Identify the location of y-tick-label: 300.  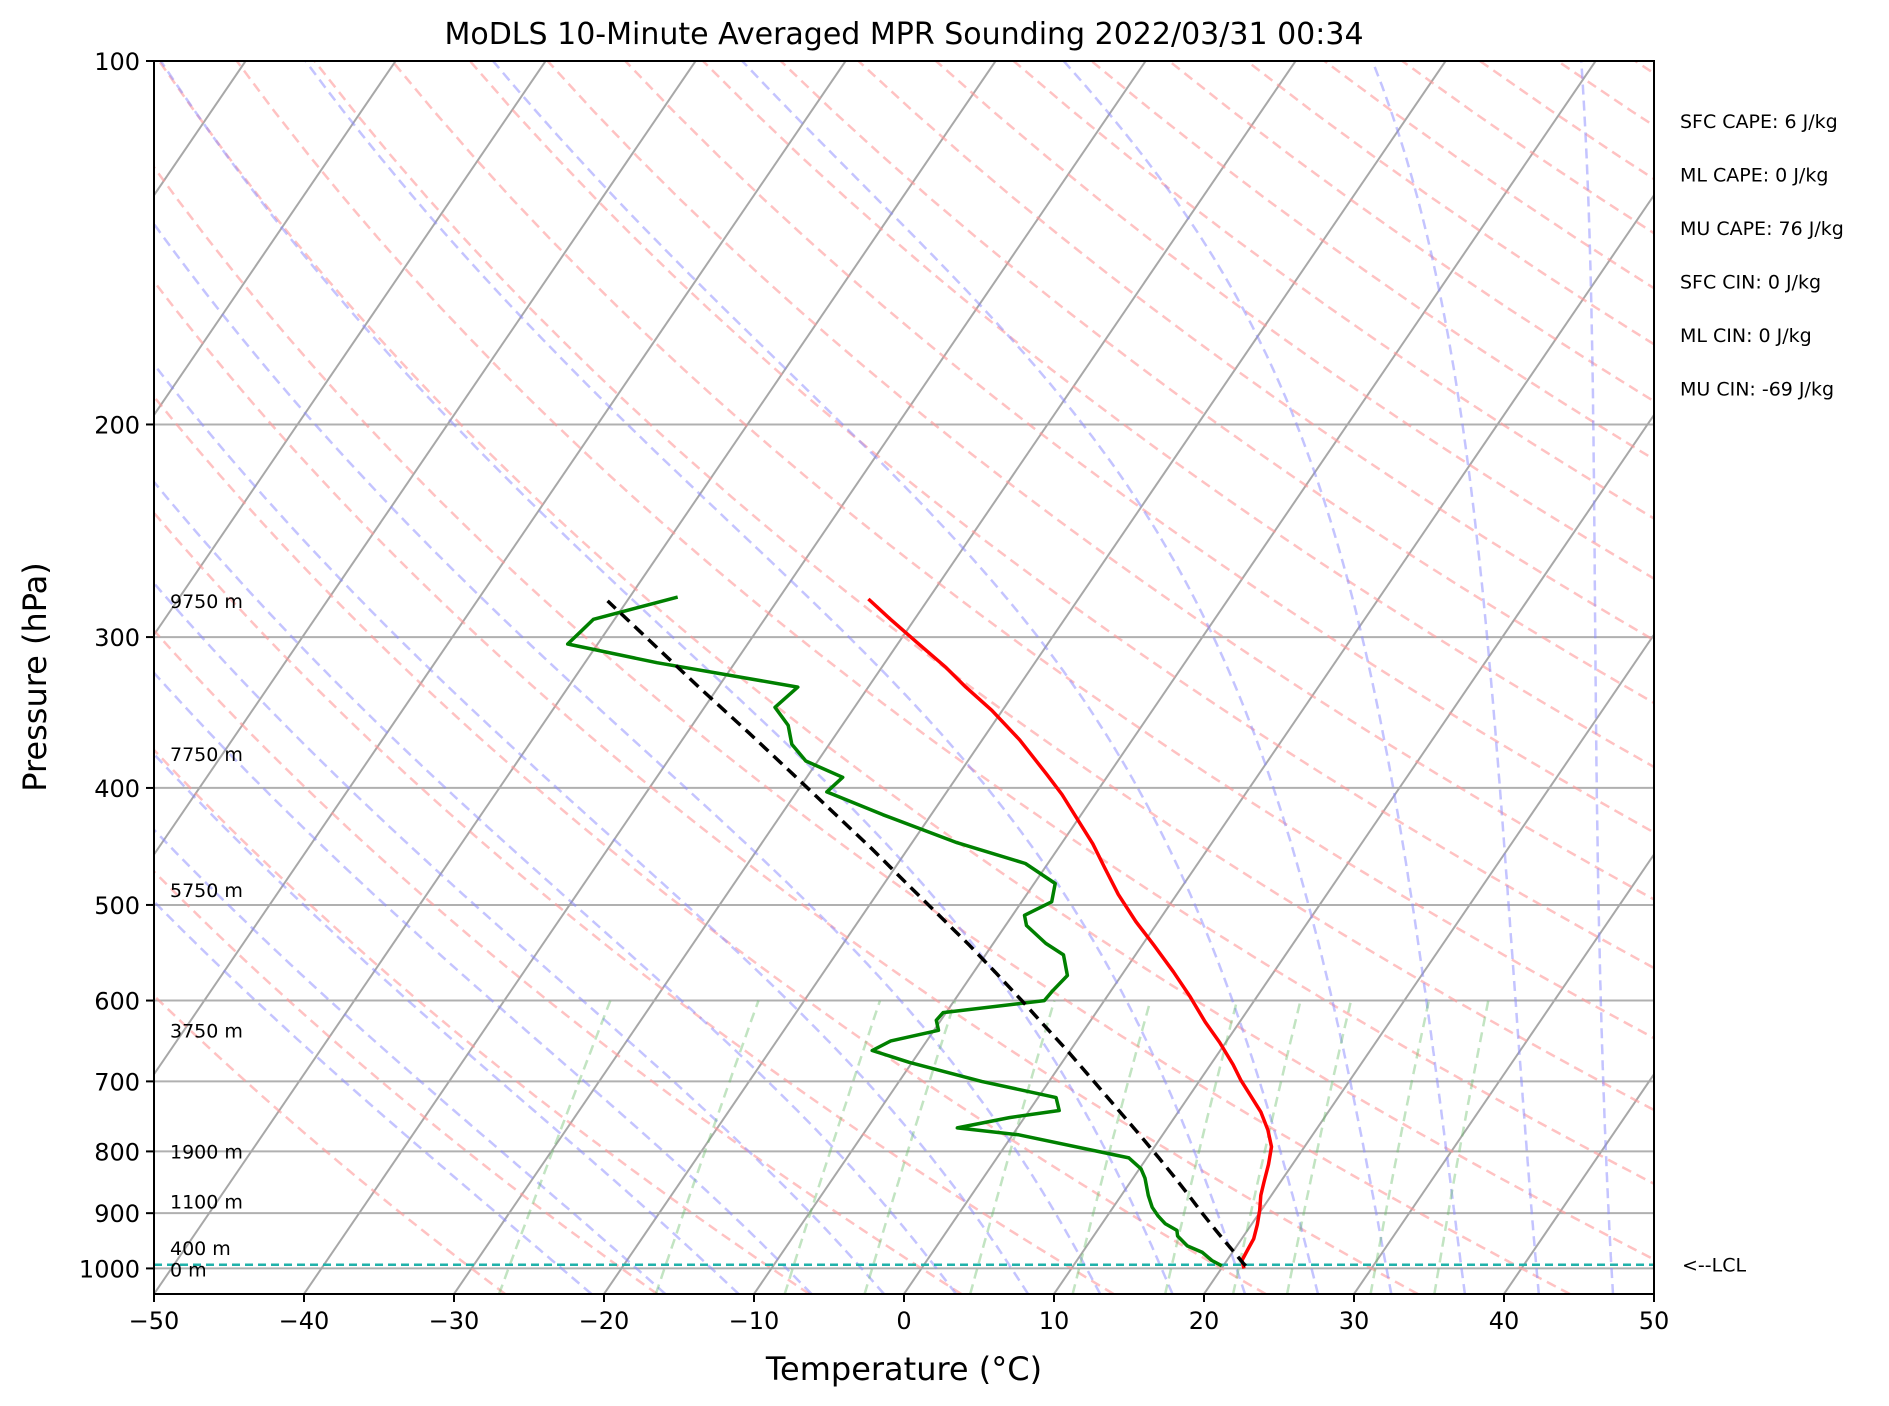
(117, 638).